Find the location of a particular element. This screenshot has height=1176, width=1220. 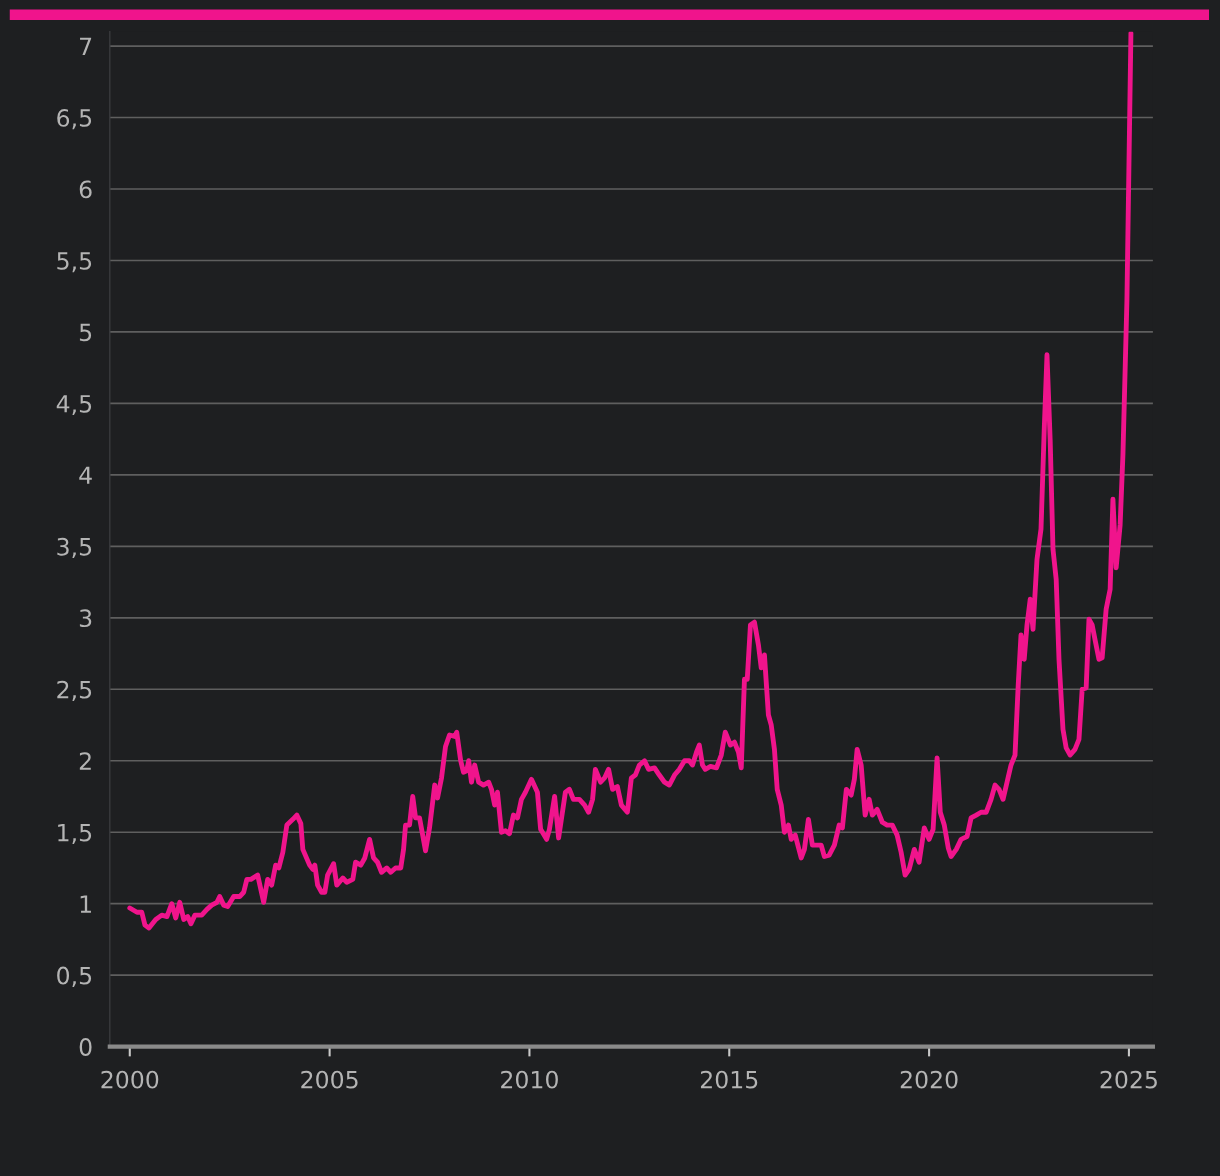

x-tick-label: 2005 is located at coordinates (329, 1079).